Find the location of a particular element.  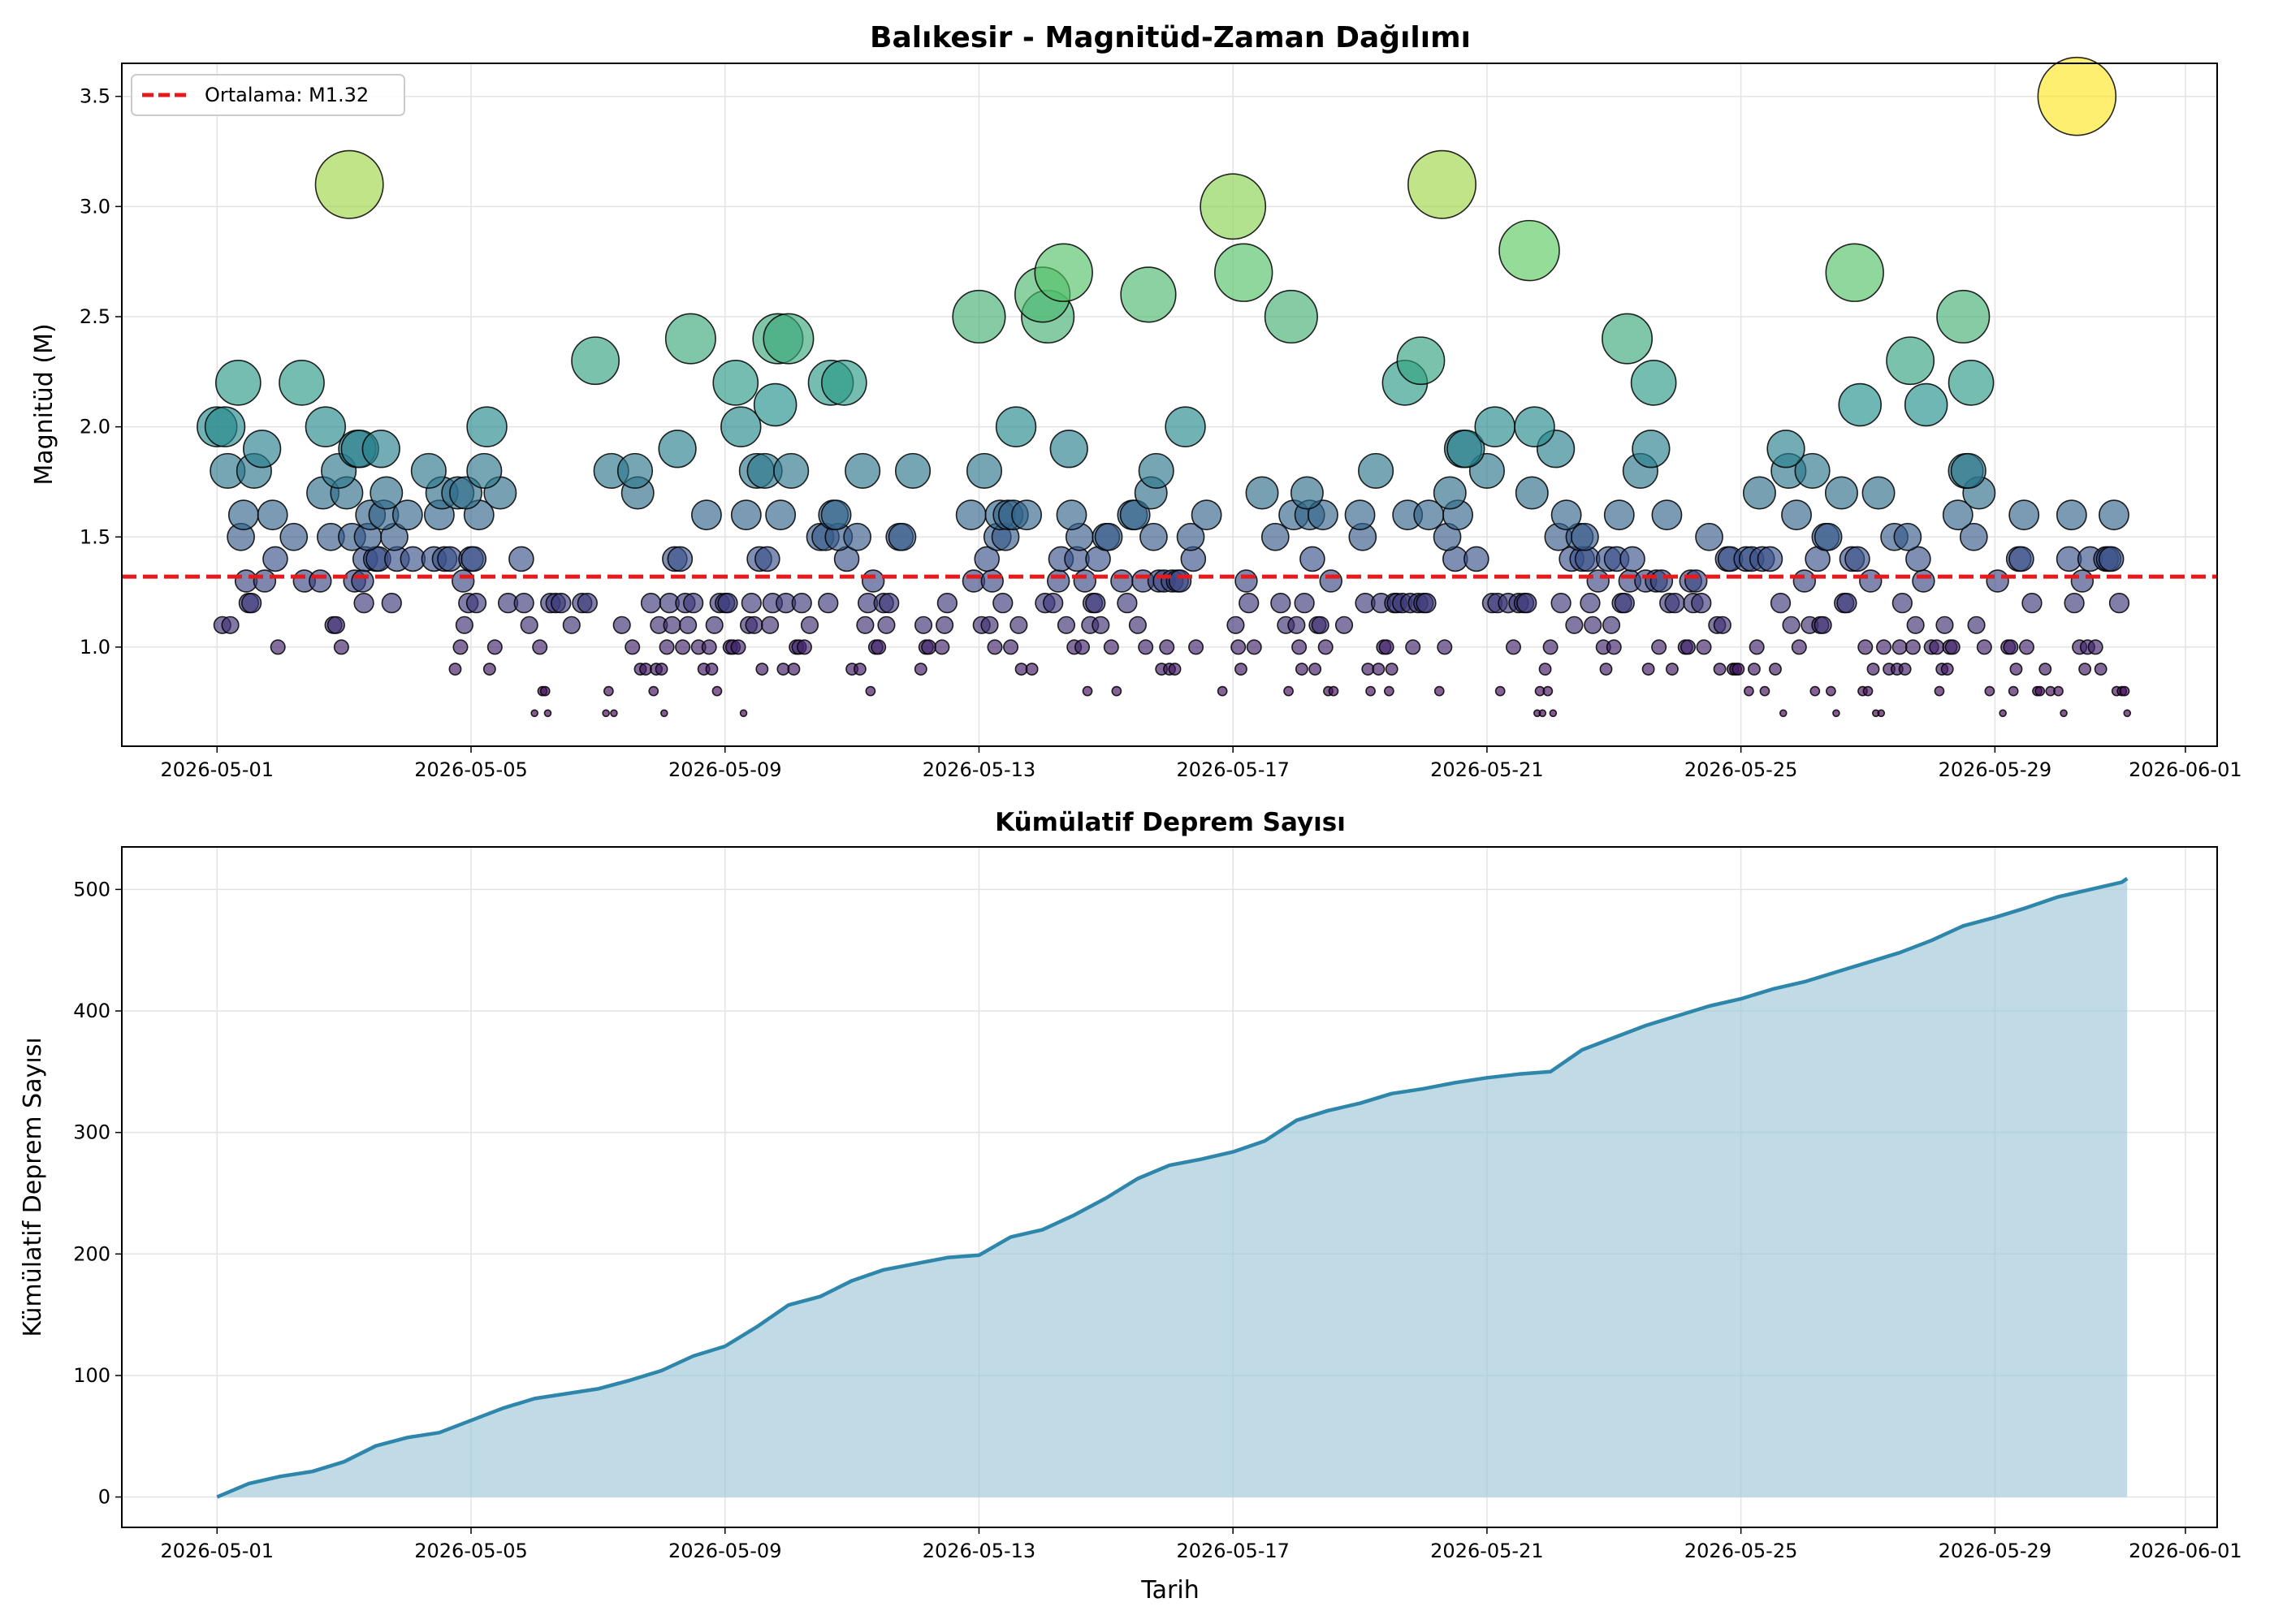

magnitude-x-tick-label: 2026-05-01 is located at coordinates (217, 770).